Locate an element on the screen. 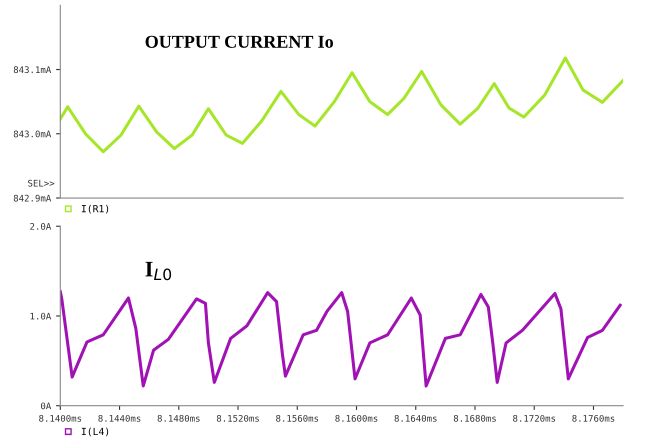  x-tick-label: 8.1520ms is located at coordinates (237, 418).